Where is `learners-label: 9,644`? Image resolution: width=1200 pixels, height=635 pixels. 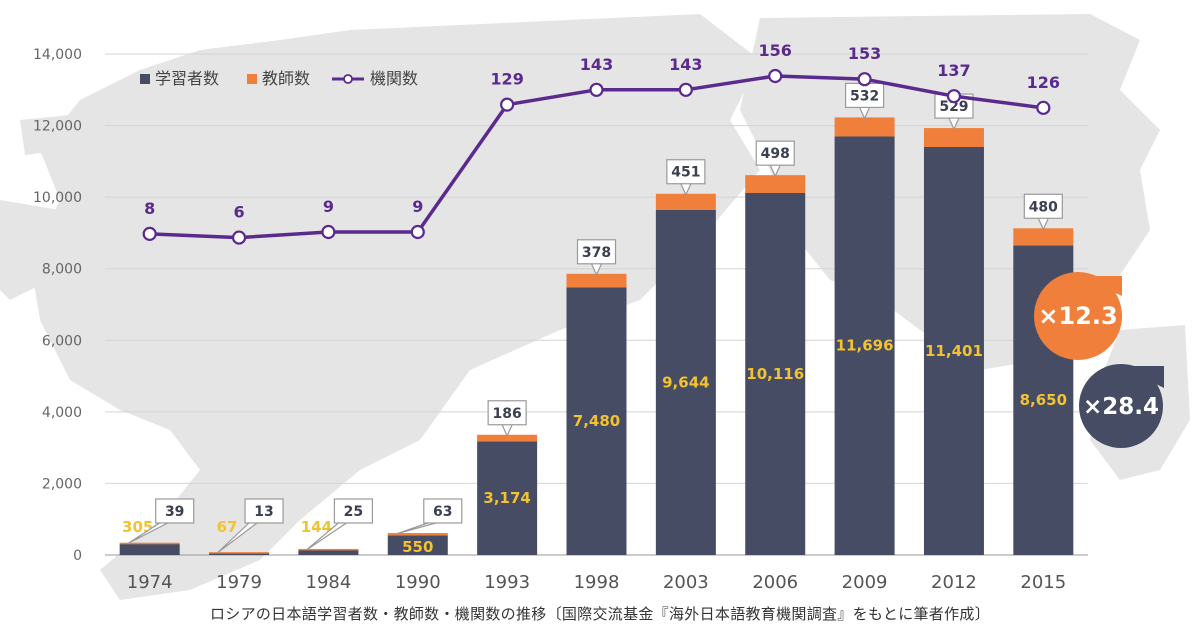
learners-label: 9,644 is located at coordinates (685, 382).